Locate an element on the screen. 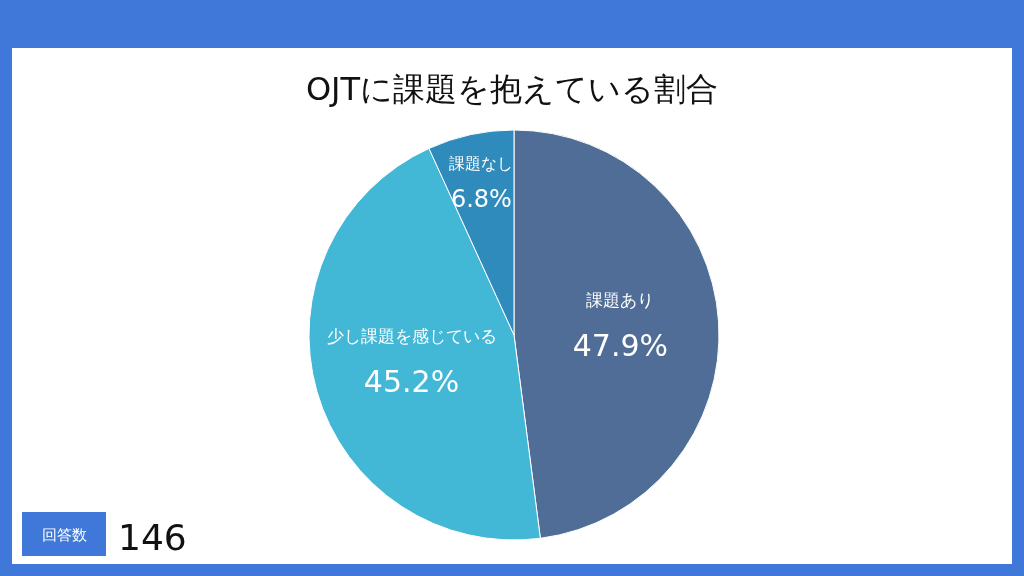  text: 回答数 is located at coordinates (64, 535).